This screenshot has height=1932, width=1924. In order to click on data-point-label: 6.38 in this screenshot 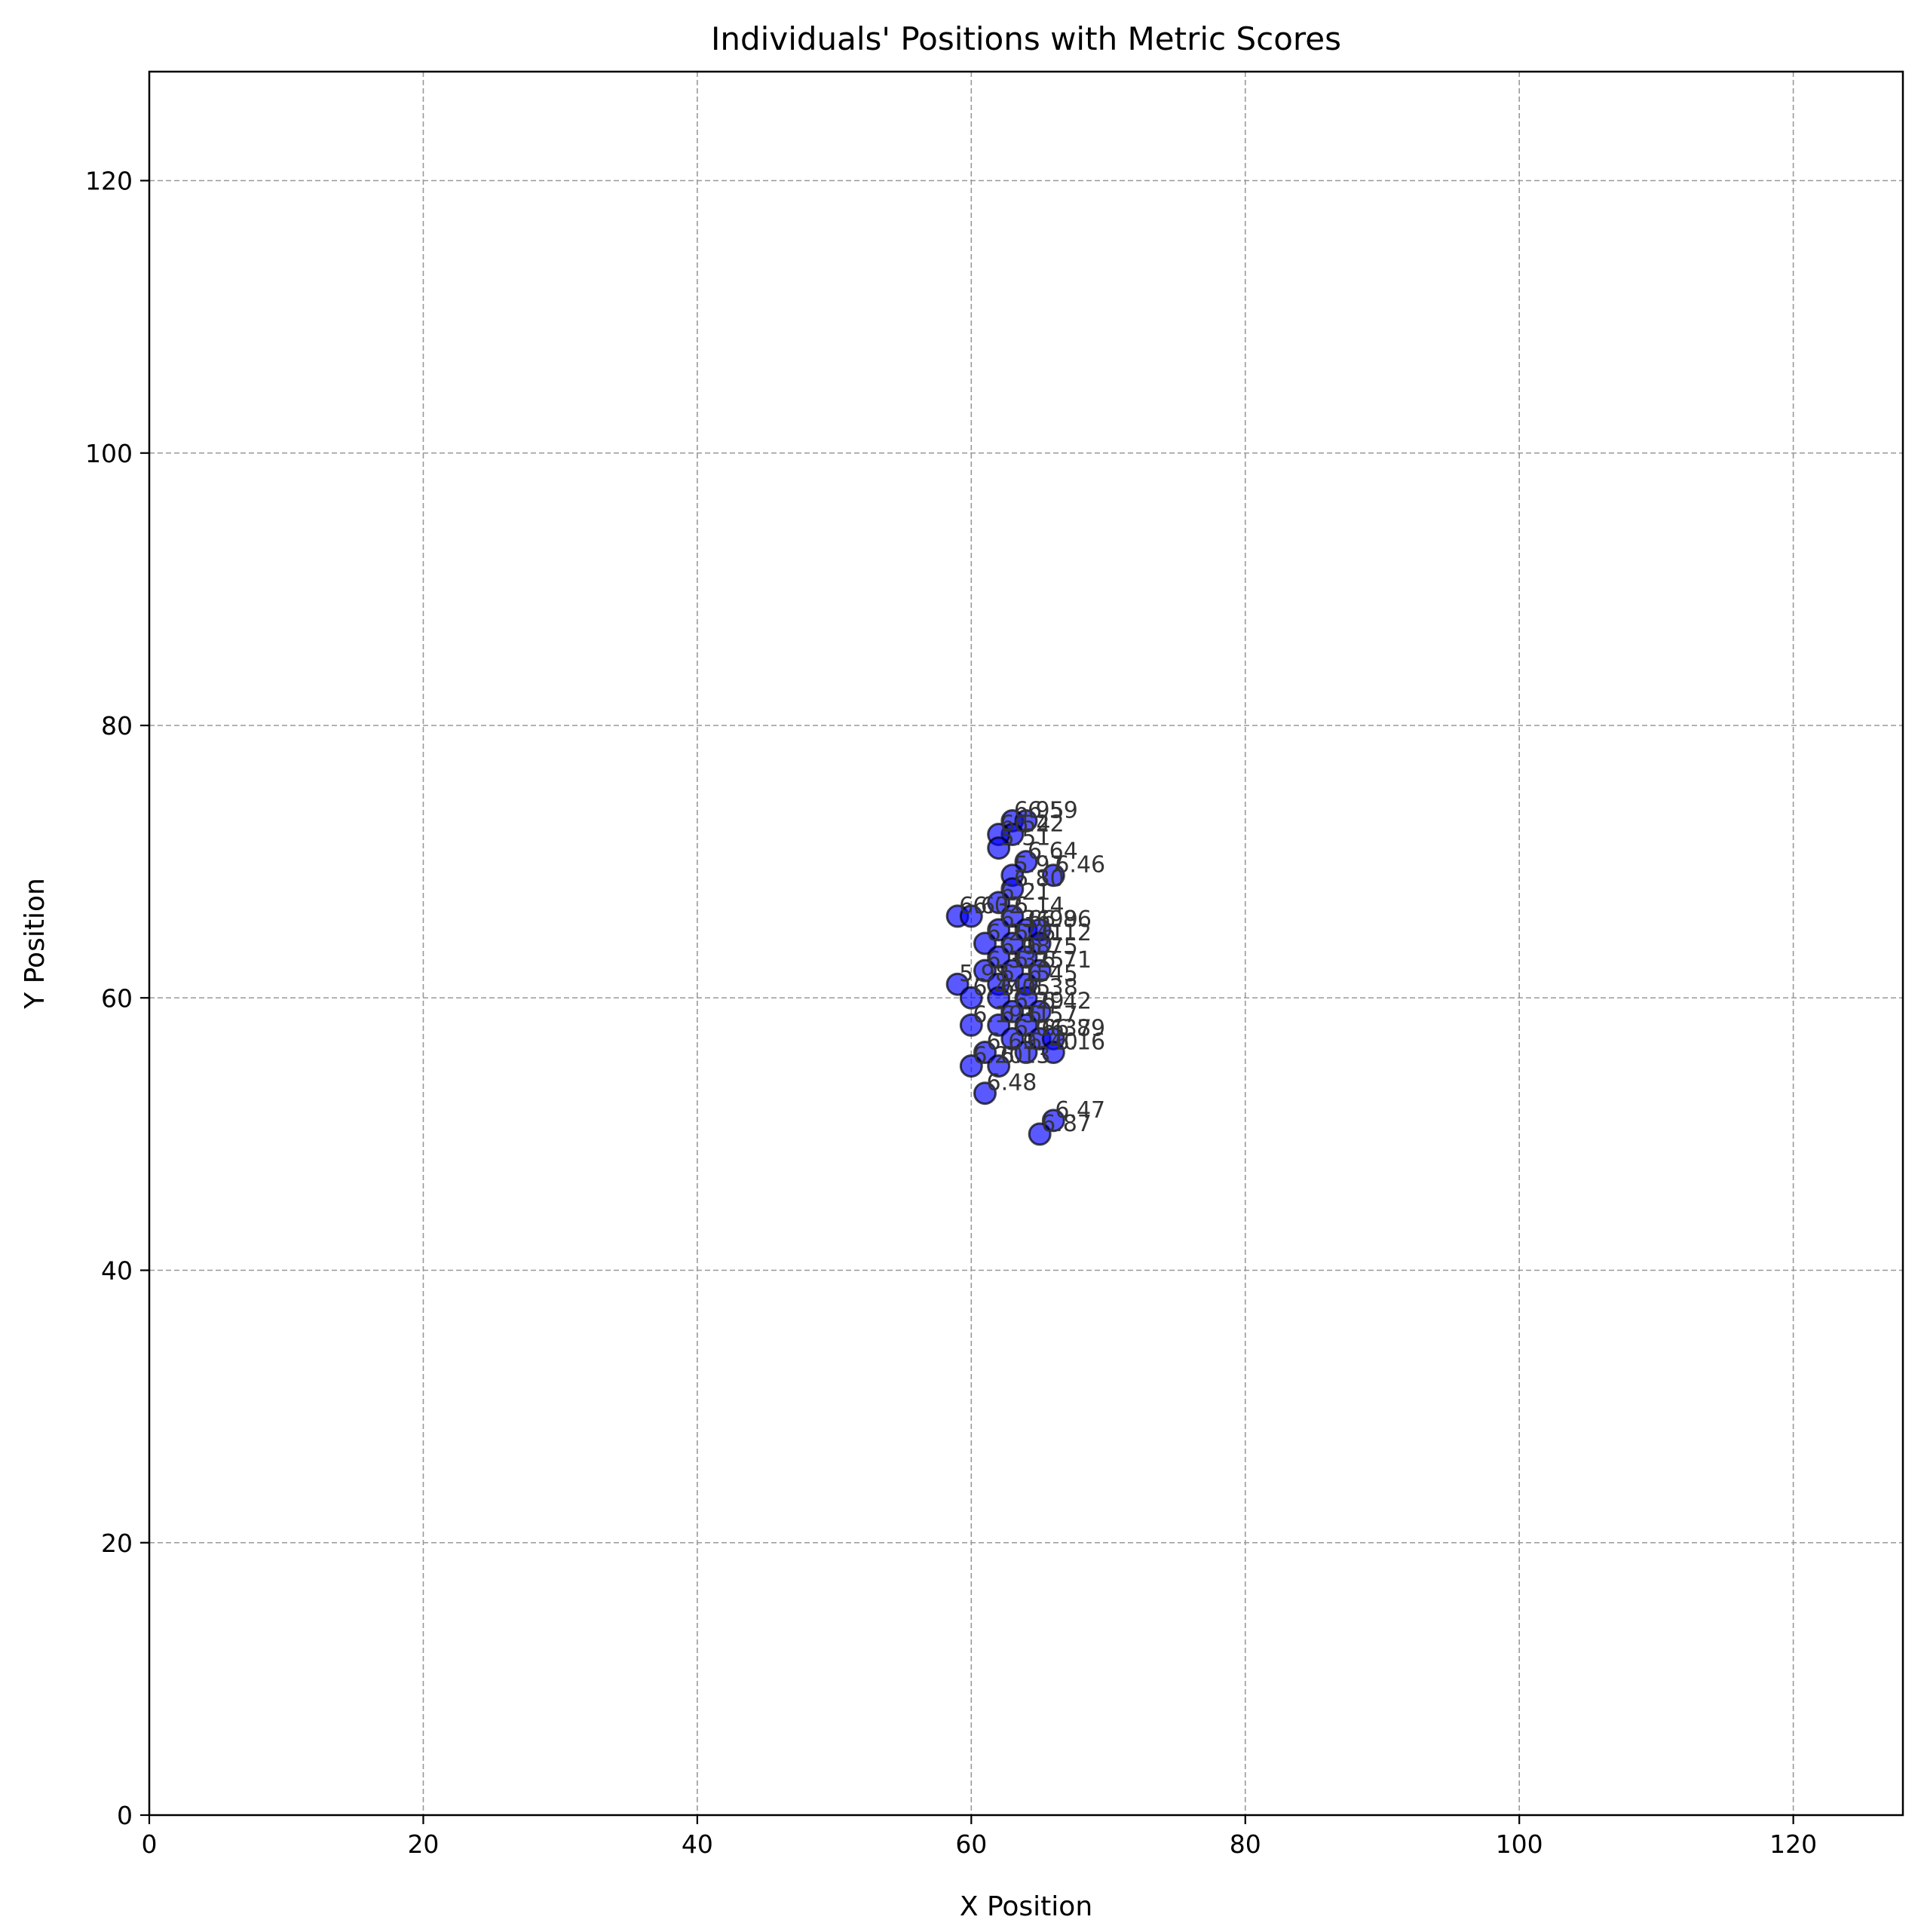, I will do `click(1053, 987)`.